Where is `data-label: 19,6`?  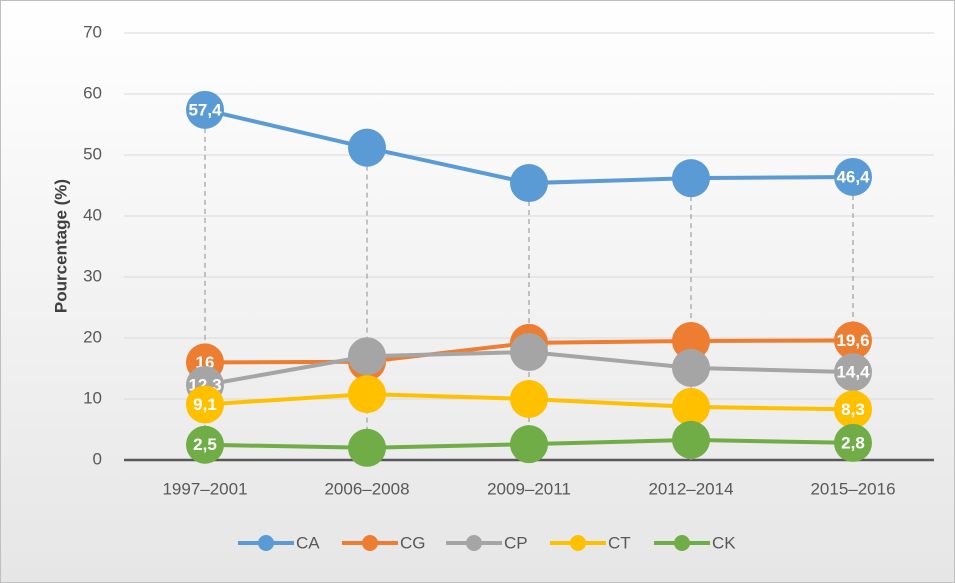 data-label: 19,6 is located at coordinates (852, 340).